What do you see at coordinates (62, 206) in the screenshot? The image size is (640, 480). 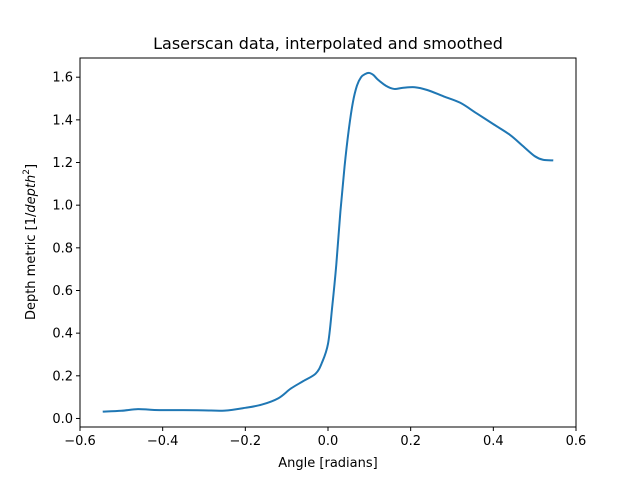 I see `y-tick-label: 1.0` at bounding box center [62, 206].